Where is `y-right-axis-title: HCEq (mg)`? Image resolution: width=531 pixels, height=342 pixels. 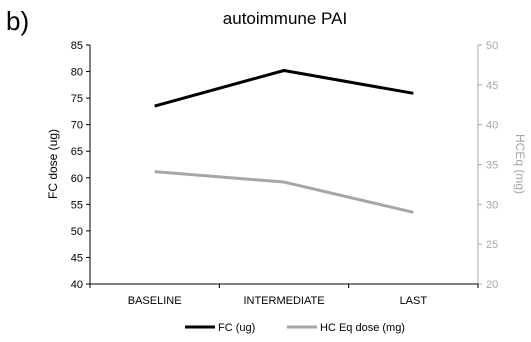 y-right-axis-title: HCEq (mg) is located at coordinates (520, 164).